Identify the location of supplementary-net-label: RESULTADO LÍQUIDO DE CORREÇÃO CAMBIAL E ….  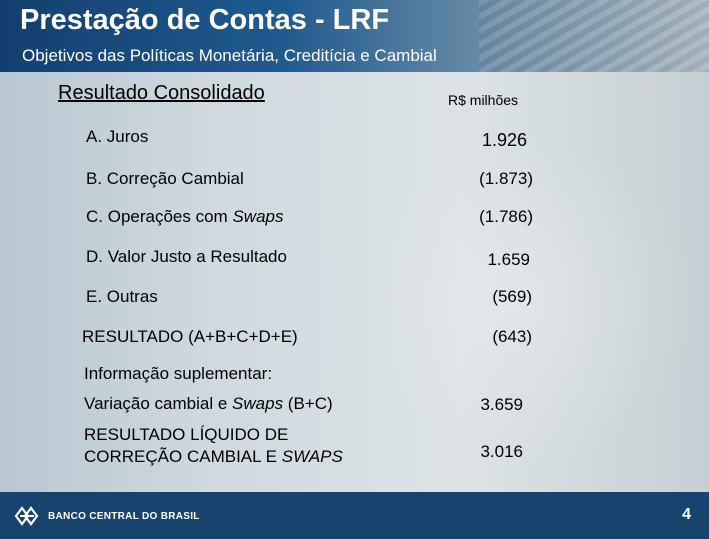
(213, 446).